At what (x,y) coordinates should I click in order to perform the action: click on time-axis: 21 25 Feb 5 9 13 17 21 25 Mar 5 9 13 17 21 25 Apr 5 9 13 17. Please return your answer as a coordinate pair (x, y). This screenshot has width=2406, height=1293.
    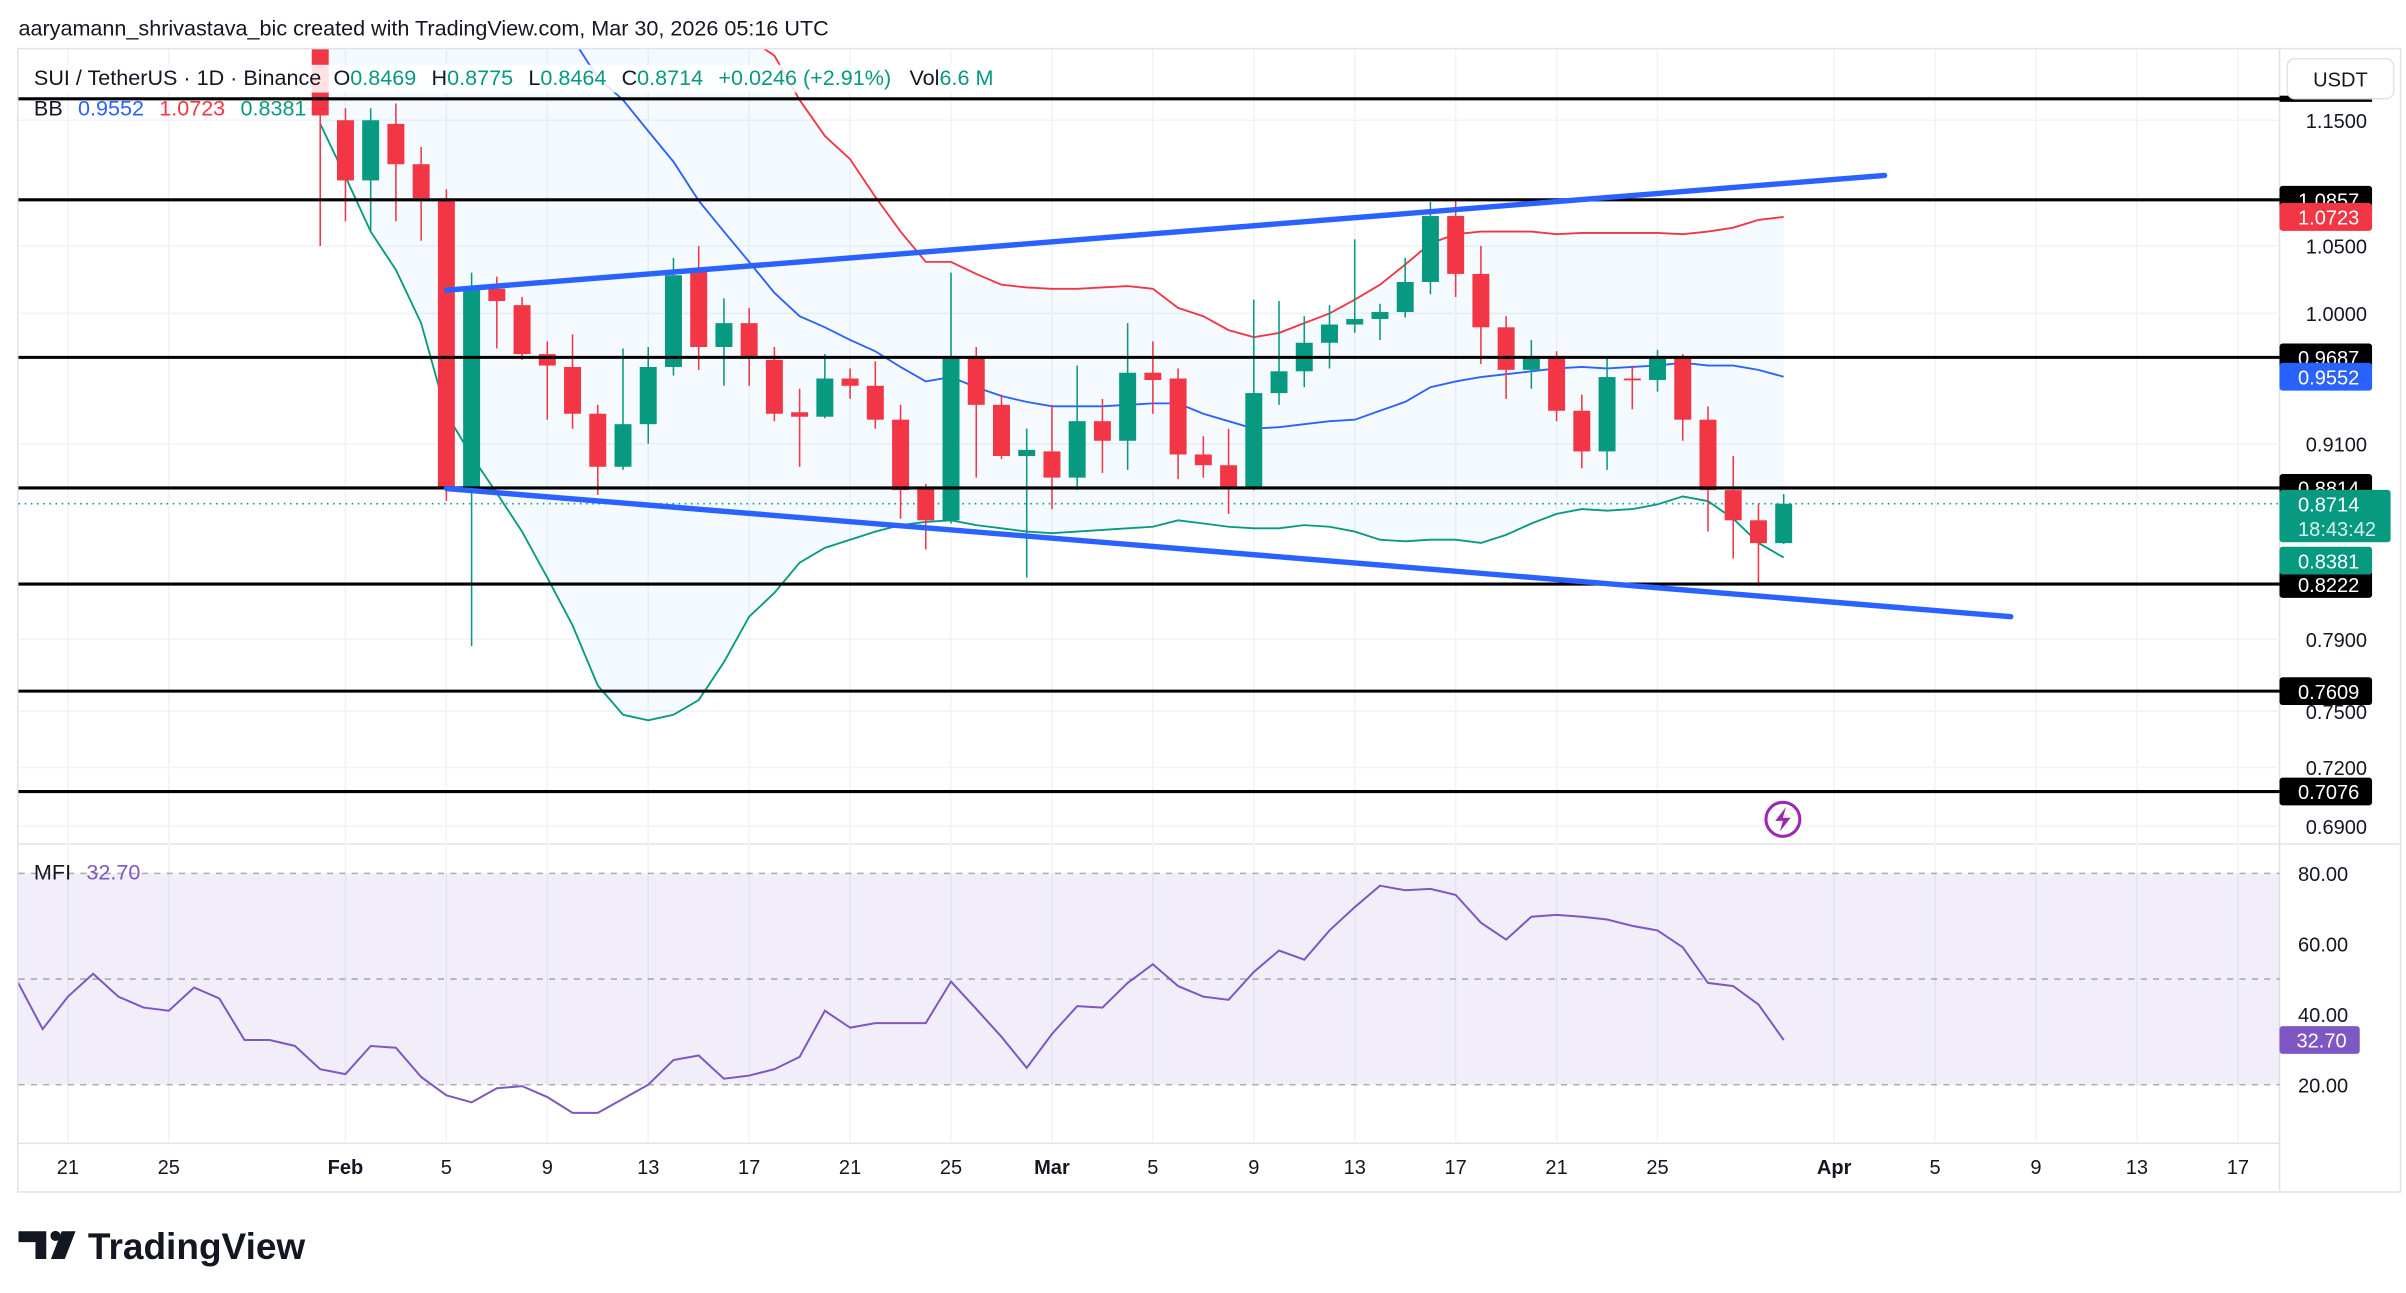
    Looking at the image, I should click on (1153, 1168).